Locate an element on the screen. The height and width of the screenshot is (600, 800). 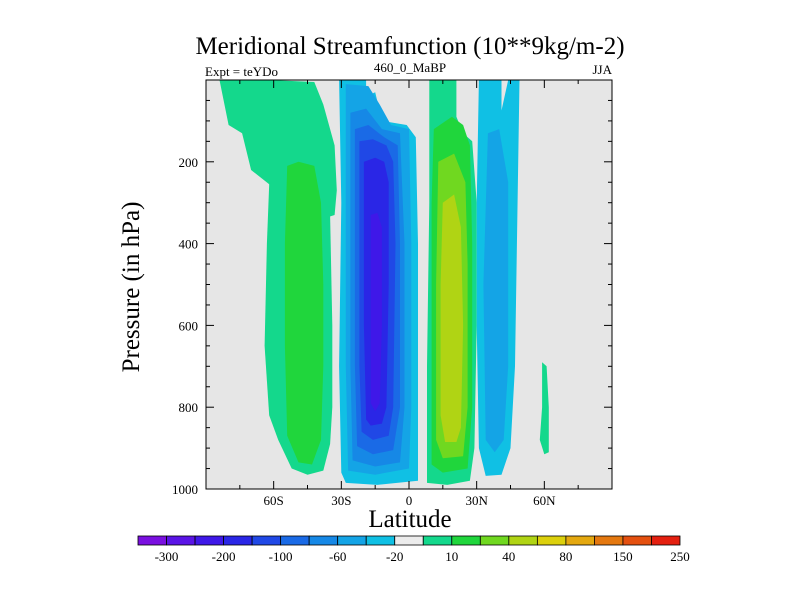
colorbar-label: -20 is located at coordinates (394, 556).